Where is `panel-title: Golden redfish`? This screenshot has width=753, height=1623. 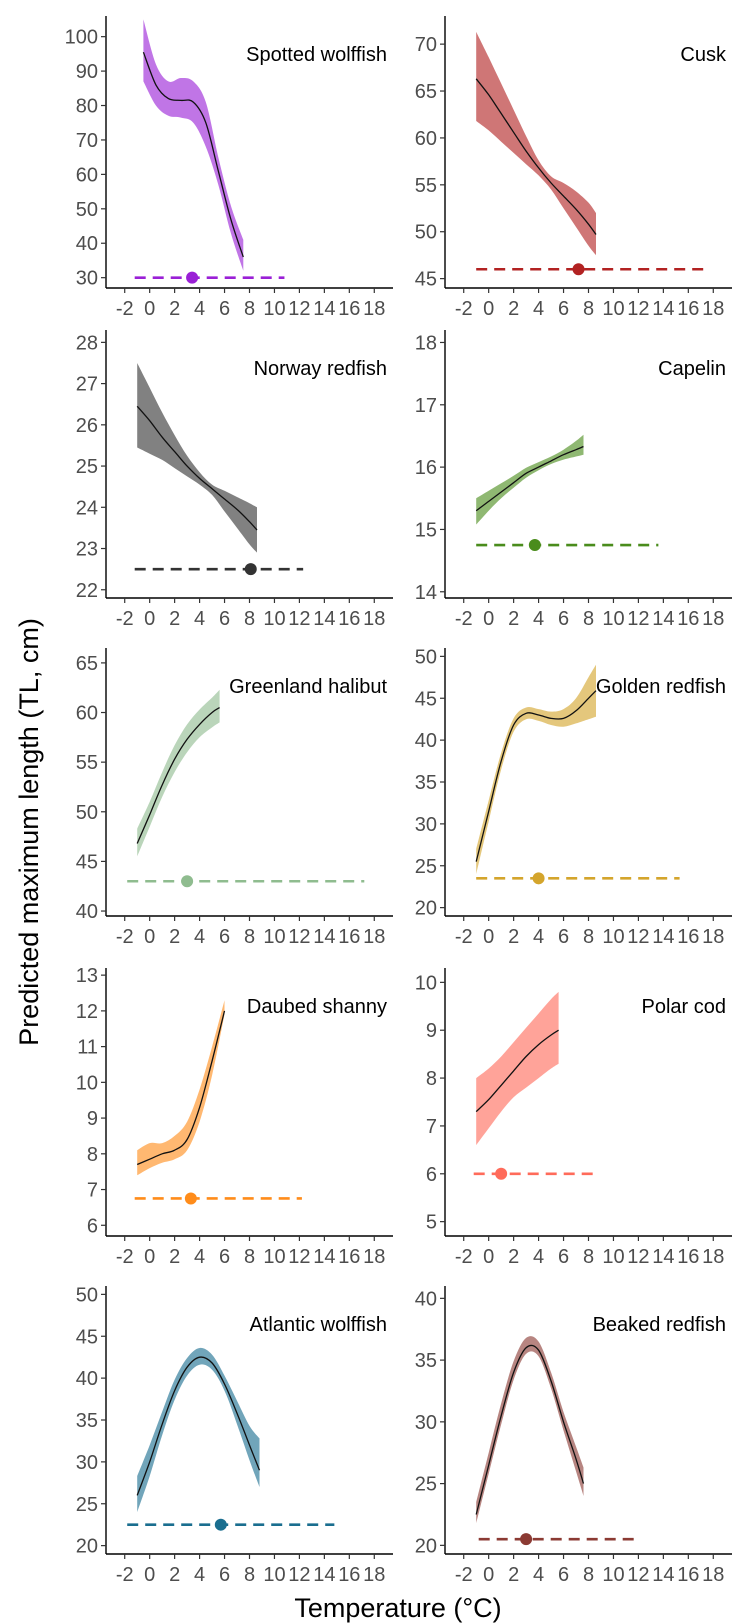 panel-title: Golden redfish is located at coordinates (661, 687).